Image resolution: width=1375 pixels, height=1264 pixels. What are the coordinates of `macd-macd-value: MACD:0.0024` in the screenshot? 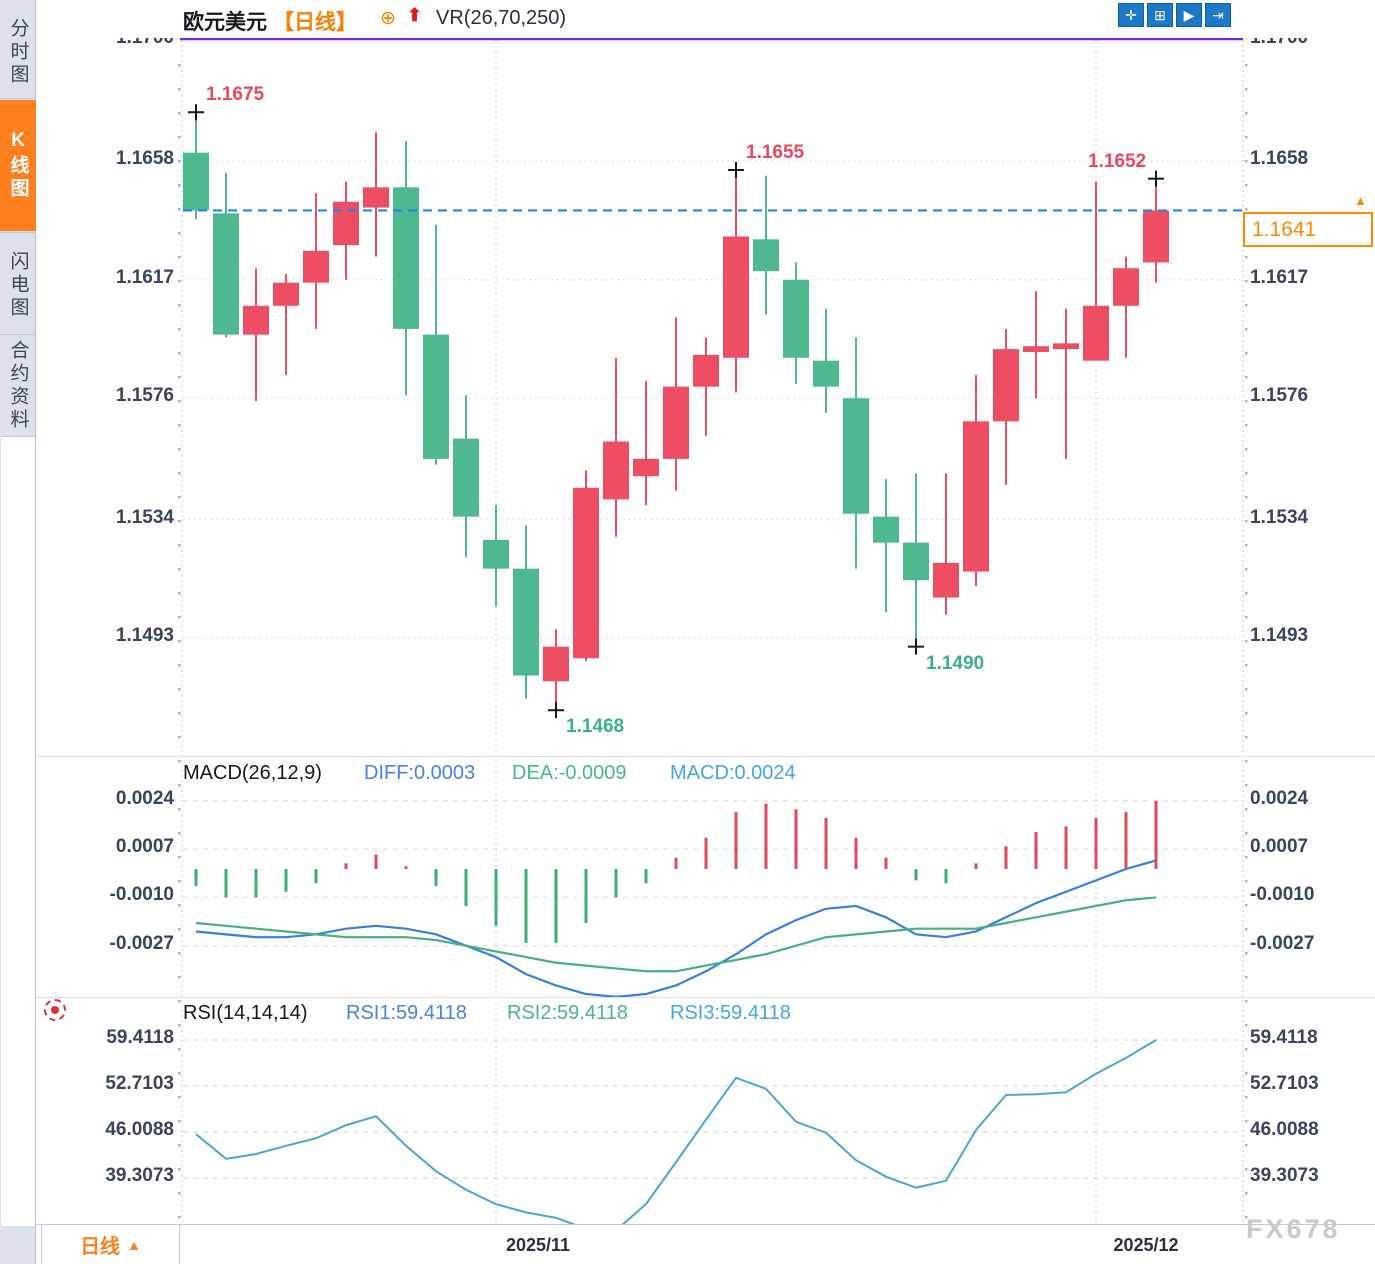 It's located at (733, 773).